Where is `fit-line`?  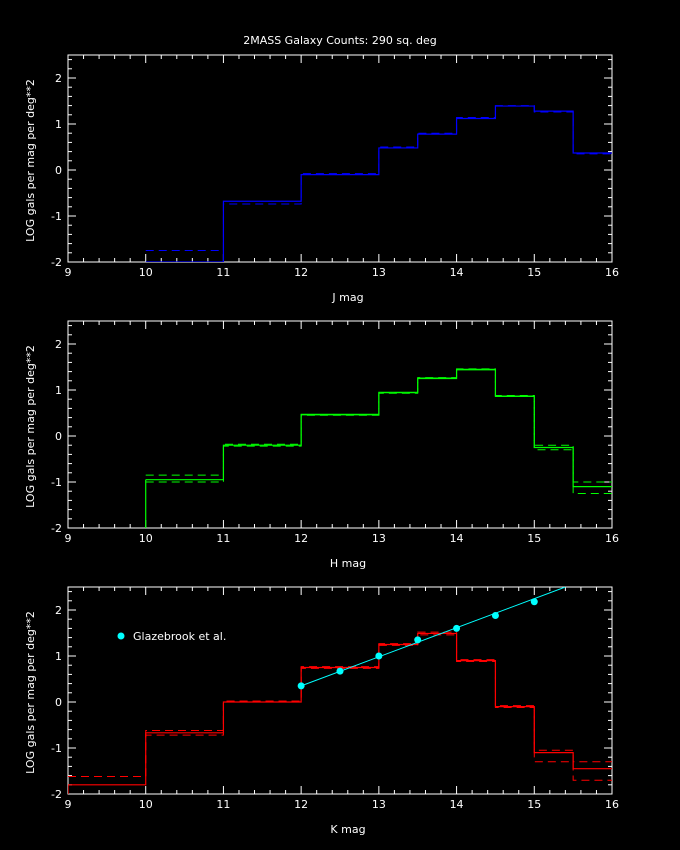
fit-line is located at coordinates (433, 637).